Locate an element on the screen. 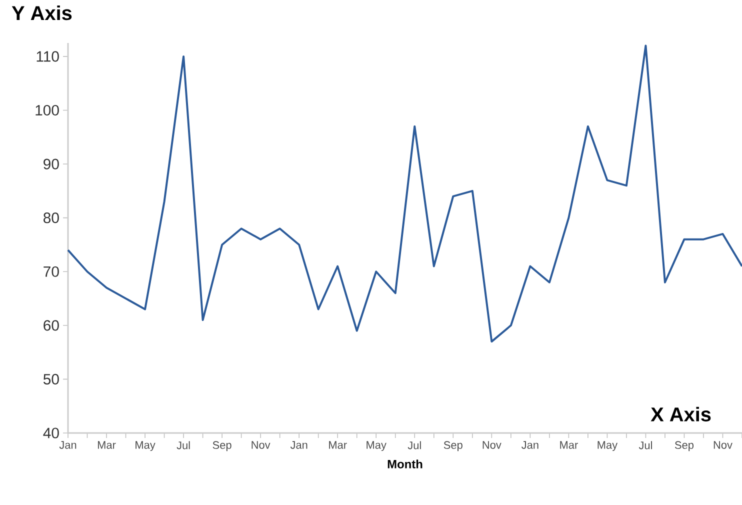  y-tick-label: 90 is located at coordinates (51, 164).